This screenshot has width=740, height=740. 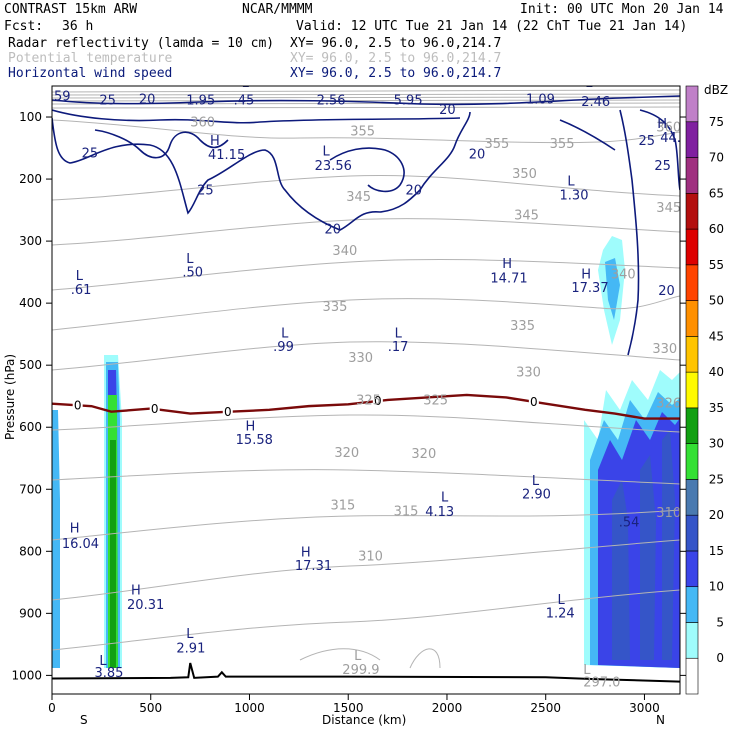 What do you see at coordinates (668, 208) in the screenshot?
I see `theta-label: 345` at bounding box center [668, 208].